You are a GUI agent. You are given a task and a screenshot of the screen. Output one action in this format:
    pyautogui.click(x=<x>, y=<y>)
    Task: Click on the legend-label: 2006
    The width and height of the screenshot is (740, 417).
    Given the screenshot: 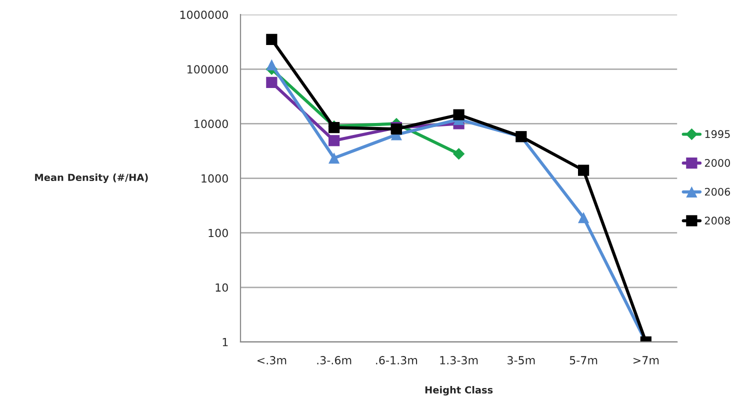 What is the action you would take?
    pyautogui.click(x=717, y=192)
    